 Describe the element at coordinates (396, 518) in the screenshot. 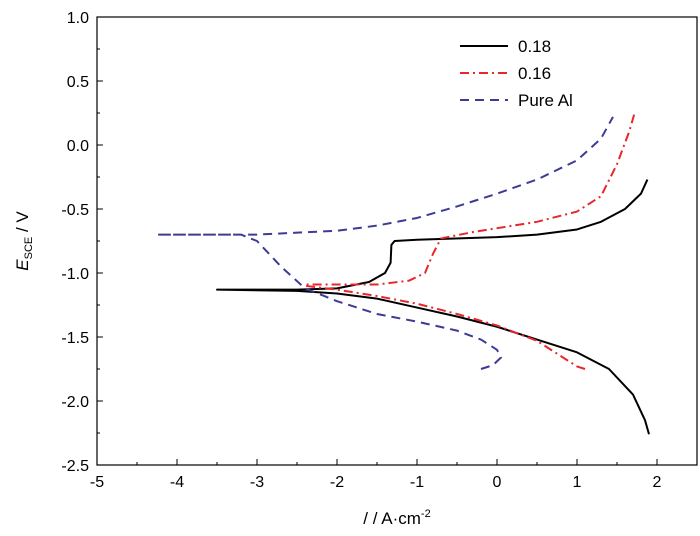

I see `x-axis-label: / / A·cm-2` at that location.